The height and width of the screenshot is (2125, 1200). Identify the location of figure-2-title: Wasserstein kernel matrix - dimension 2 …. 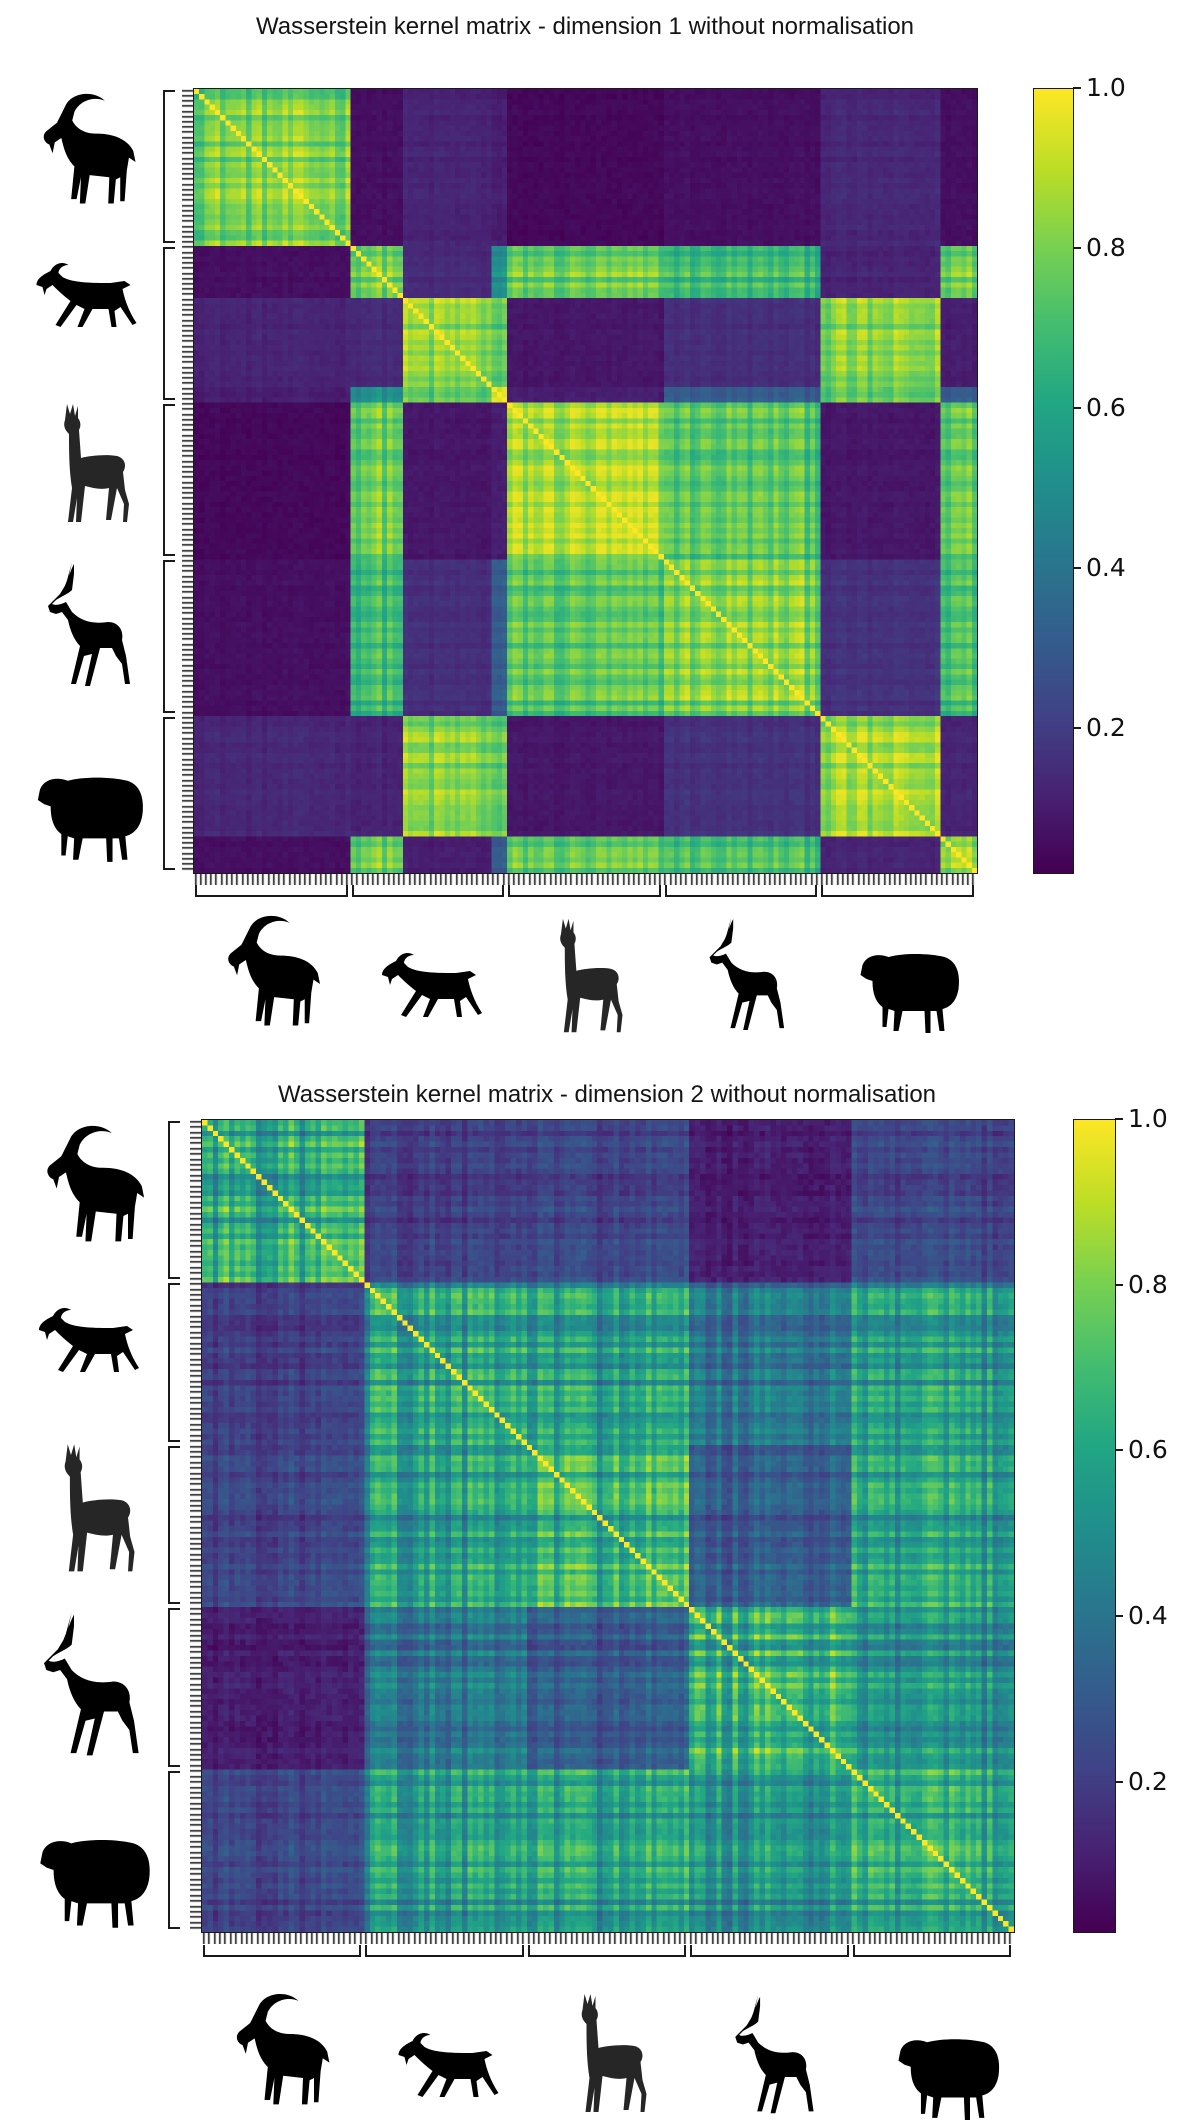
(607, 1094).